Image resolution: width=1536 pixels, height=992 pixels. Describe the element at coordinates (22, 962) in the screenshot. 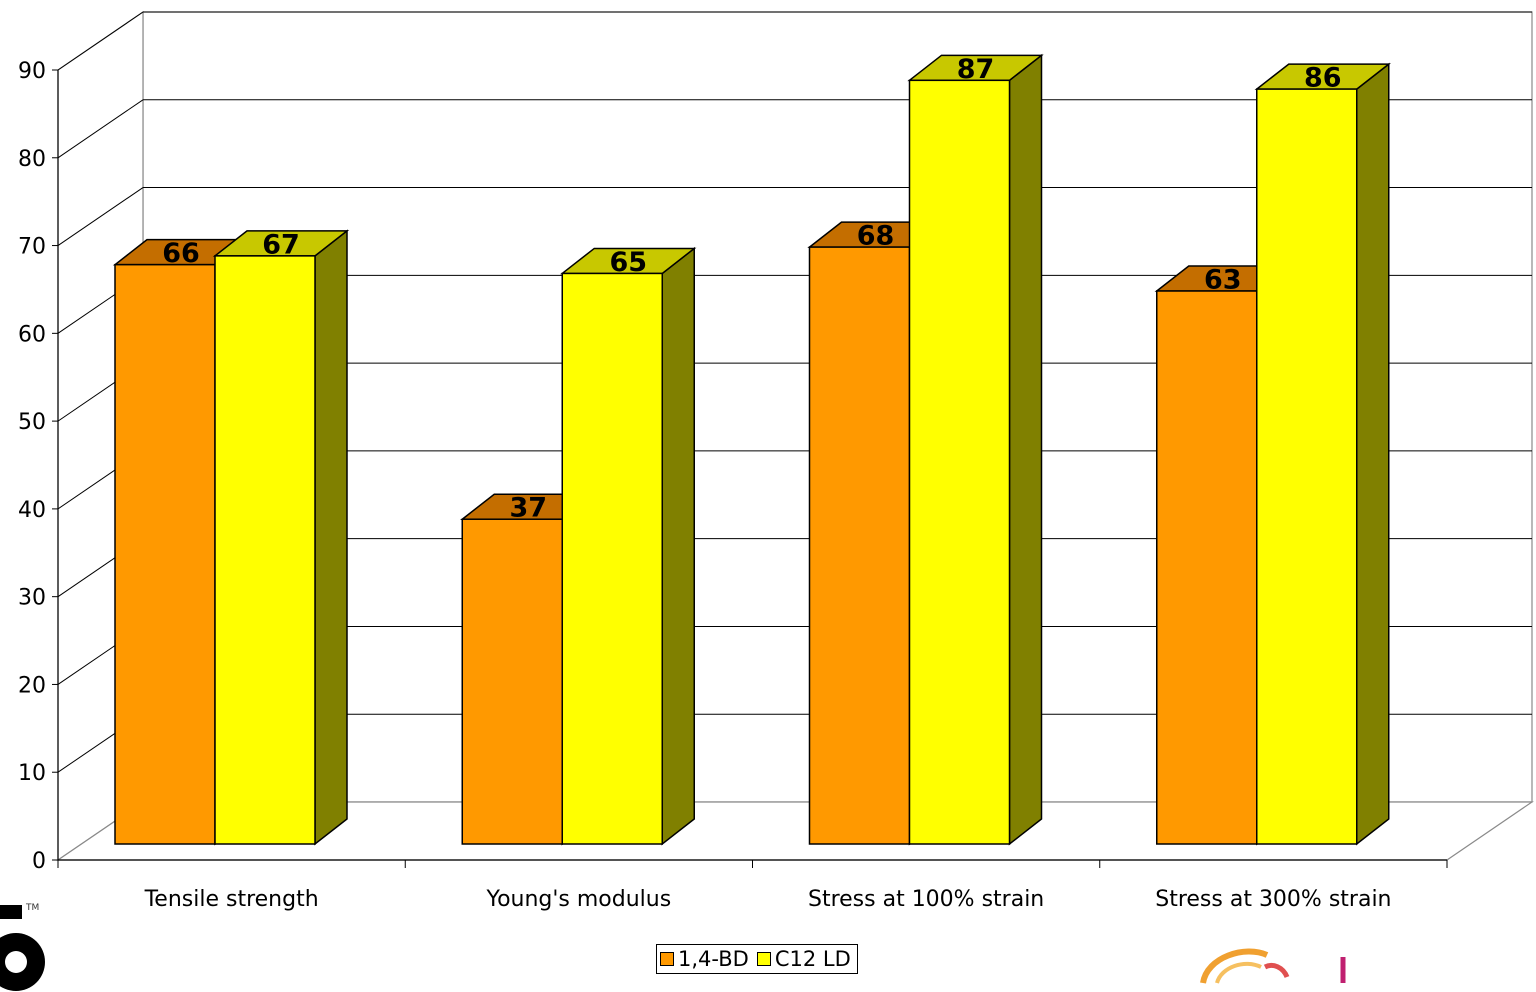

I see `corner-logo-left` at that location.